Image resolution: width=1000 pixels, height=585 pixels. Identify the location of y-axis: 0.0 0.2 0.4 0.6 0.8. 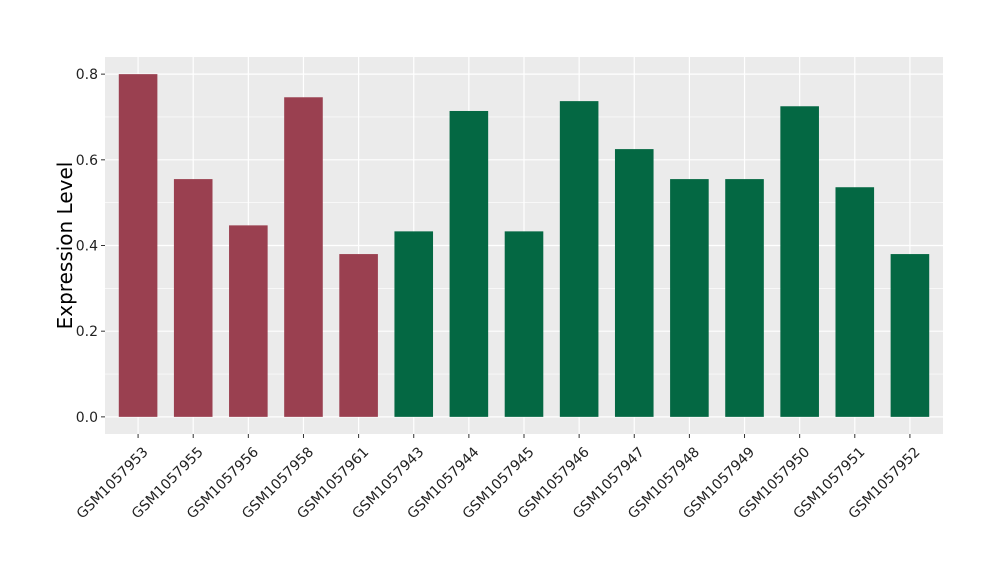
(90, 246).